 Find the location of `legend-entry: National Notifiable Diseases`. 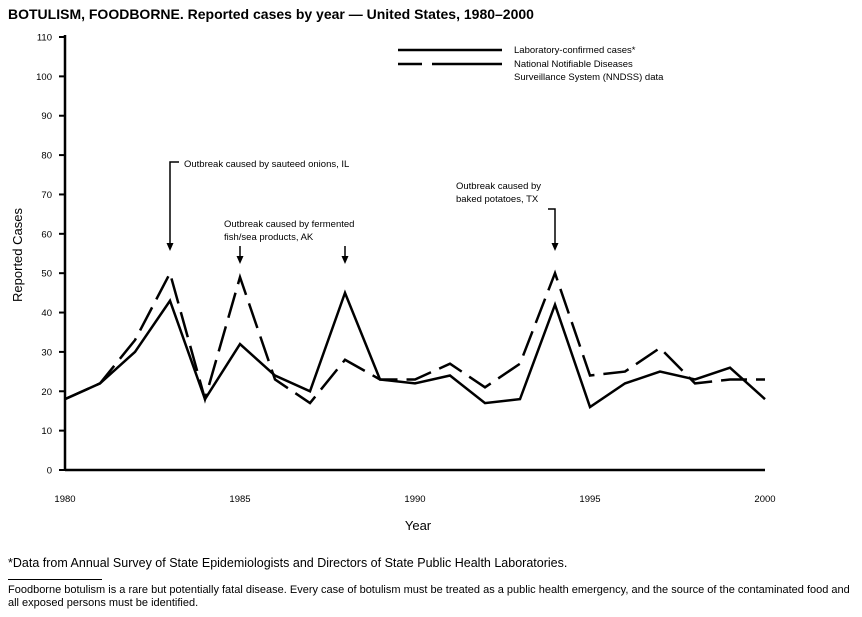

legend-entry: National Notifiable Diseases is located at coordinates (573, 64).